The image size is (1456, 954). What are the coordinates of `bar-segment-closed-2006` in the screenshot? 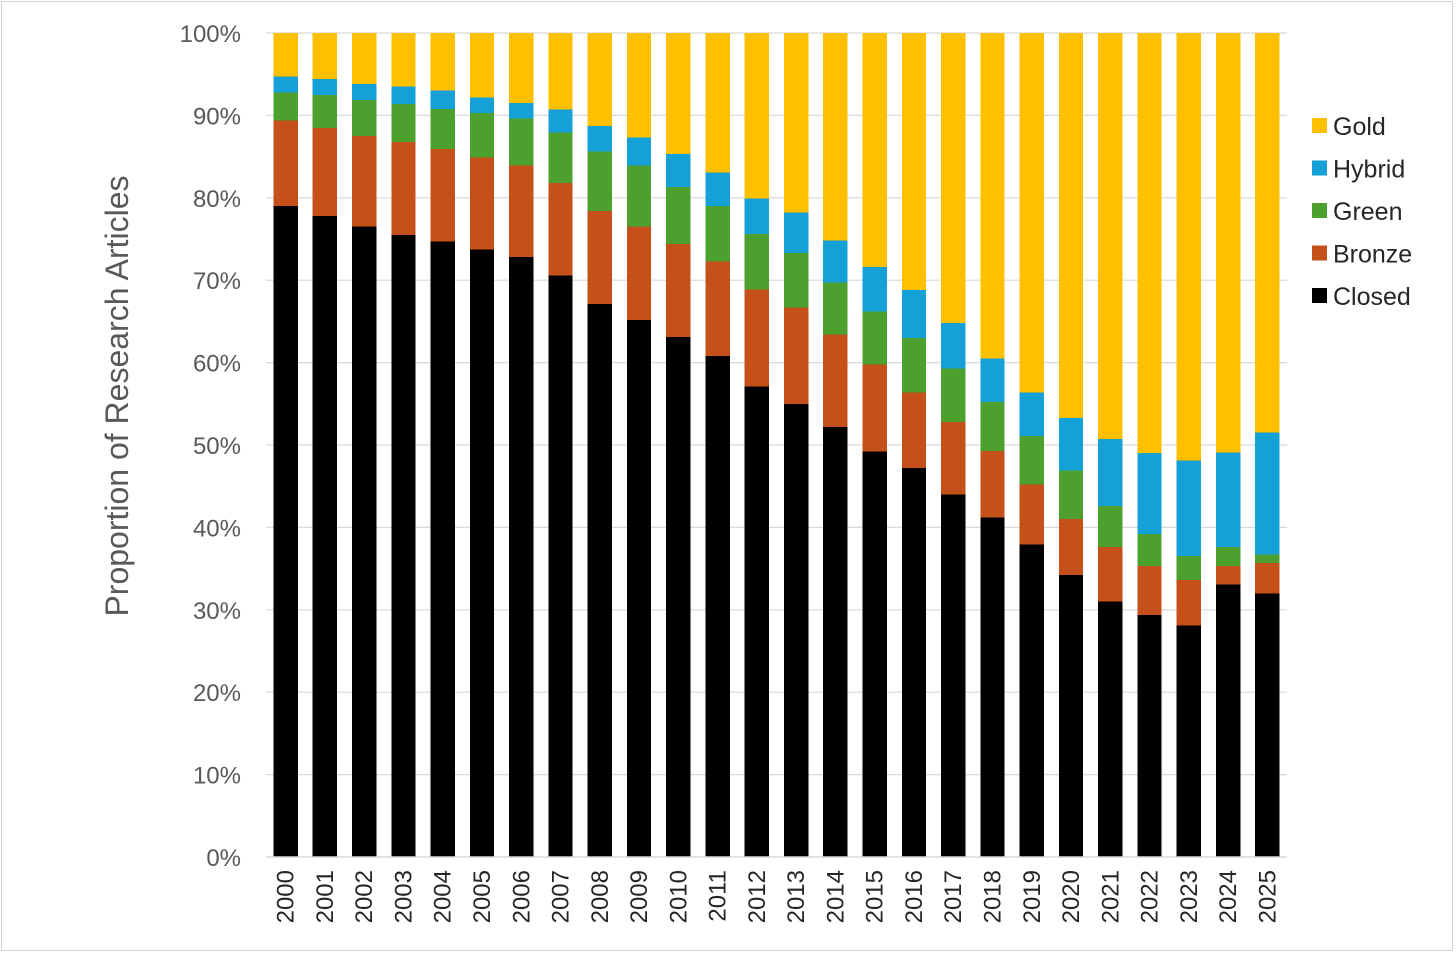 It's located at (521, 557).